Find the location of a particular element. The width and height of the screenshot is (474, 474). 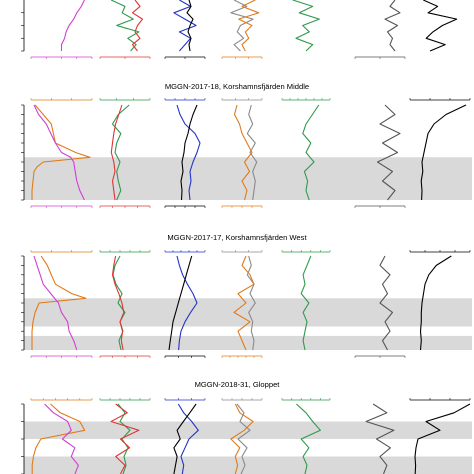

panel-title: MGGN-2017-17, Korshamnsfjärden West is located at coordinates (237, 237).